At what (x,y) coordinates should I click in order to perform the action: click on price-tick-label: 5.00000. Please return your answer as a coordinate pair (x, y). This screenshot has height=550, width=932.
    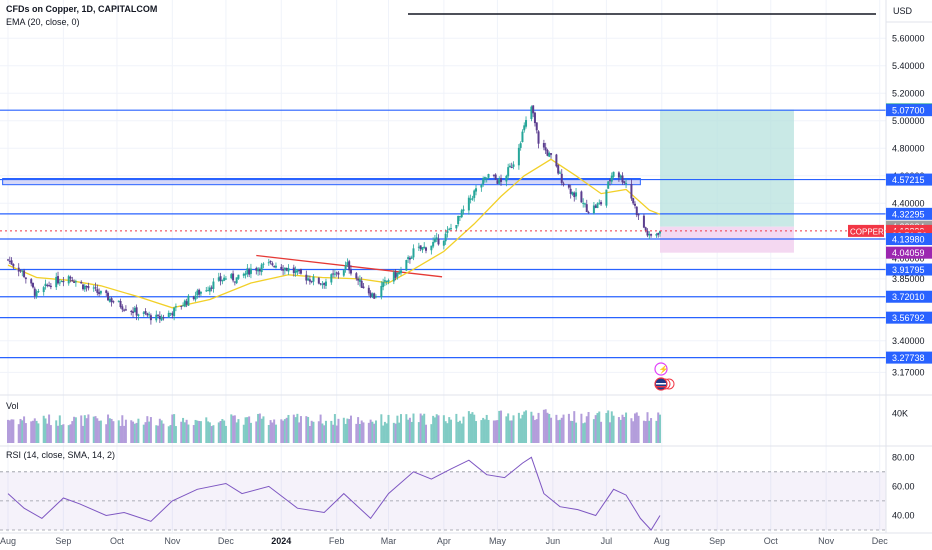
    Looking at the image, I should click on (908, 121).